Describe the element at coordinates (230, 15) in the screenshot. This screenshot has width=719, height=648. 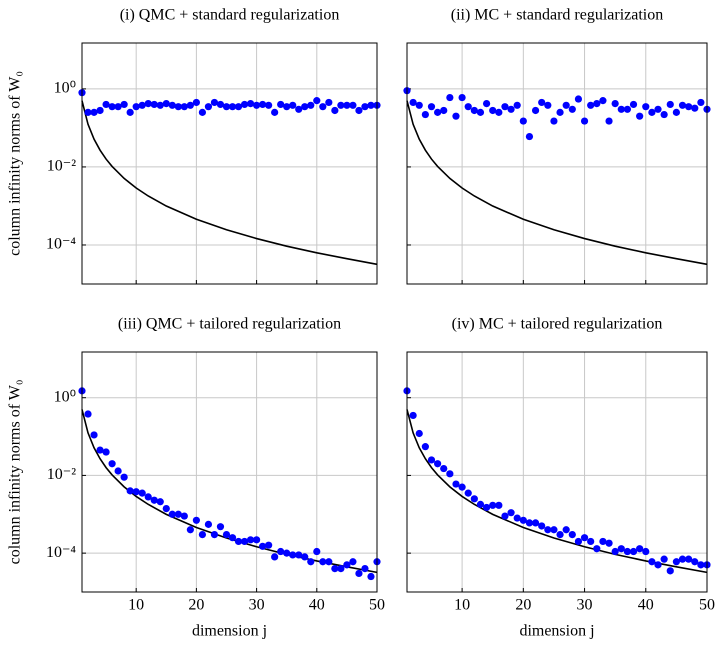
I see `panel-title: (i) QMC + standard regularization` at that location.